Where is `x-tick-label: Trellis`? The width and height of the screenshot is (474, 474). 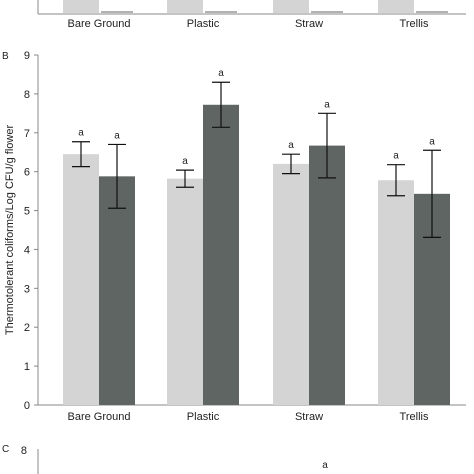 x-tick-label: Trellis is located at coordinates (414, 417).